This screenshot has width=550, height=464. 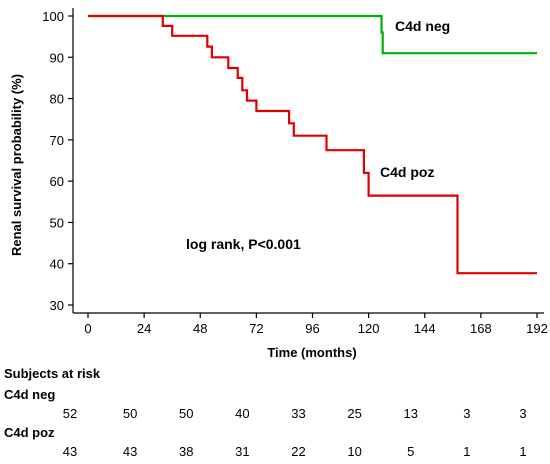 What do you see at coordinates (256, 328) in the screenshot?
I see `x-tick-label: 72` at bounding box center [256, 328].